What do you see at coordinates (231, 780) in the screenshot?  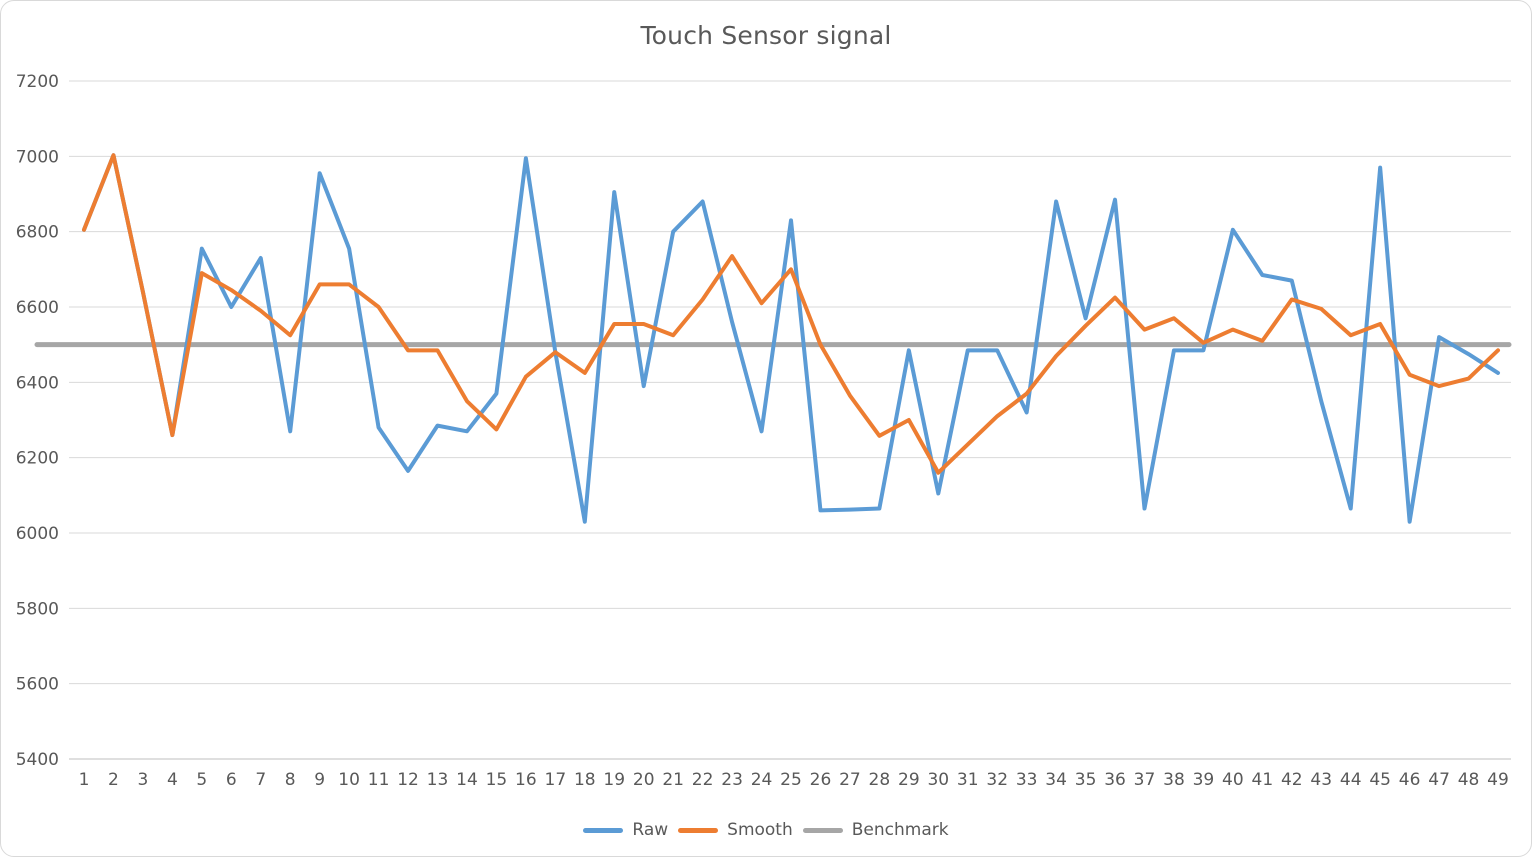 I see `x-tick-label: 6` at bounding box center [231, 780].